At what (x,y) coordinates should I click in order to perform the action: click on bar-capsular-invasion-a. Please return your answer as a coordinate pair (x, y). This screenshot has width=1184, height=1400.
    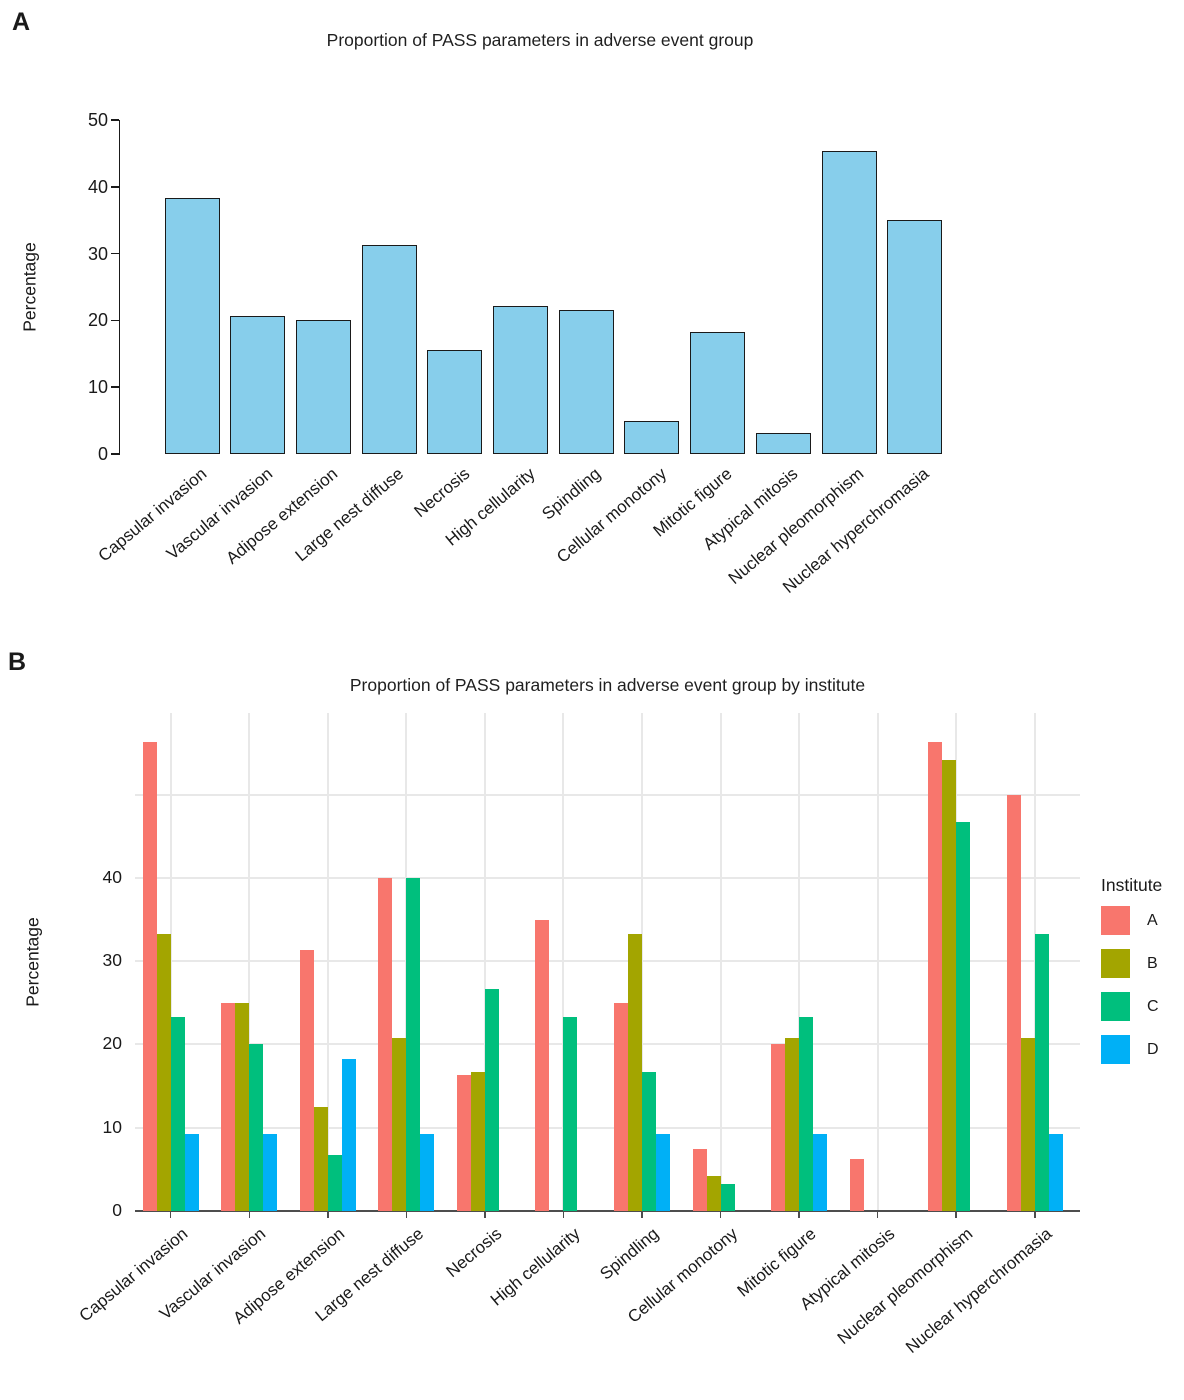
    Looking at the image, I should click on (149, 976).